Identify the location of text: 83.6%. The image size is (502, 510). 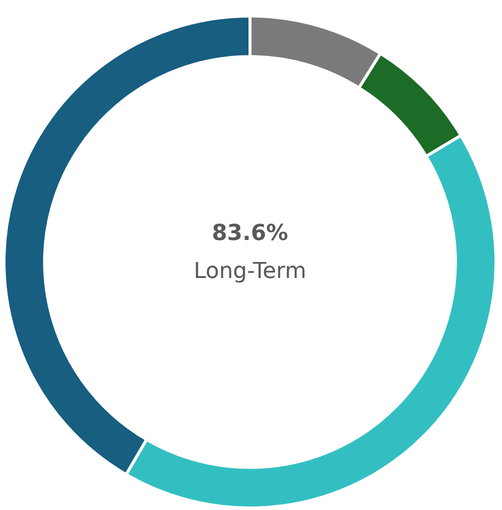
(250, 233).